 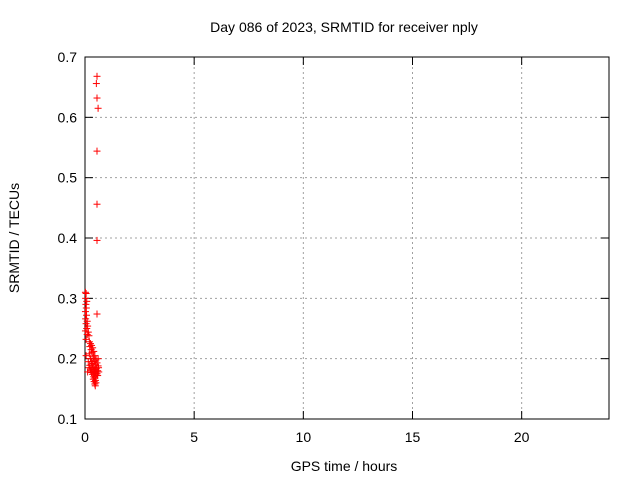 I want to click on x-tick-label: 5, so click(x=194, y=437).